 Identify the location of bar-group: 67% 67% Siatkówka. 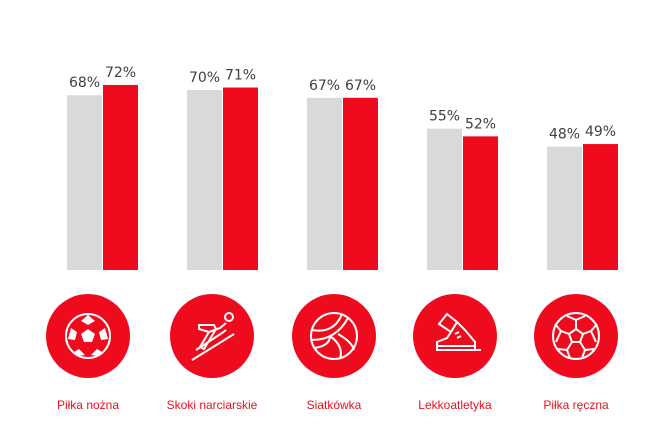
(335, 245).